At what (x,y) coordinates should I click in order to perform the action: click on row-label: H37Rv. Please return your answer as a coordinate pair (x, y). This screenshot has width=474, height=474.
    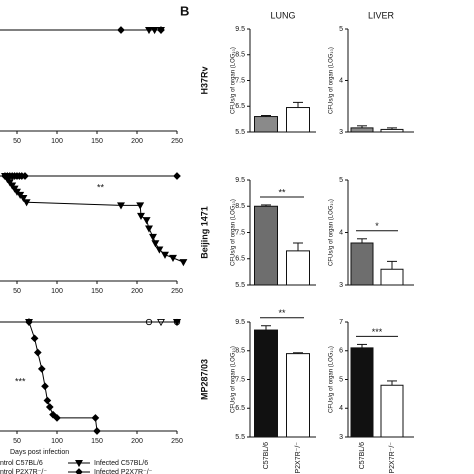
    Looking at the image, I should click on (204, 80).